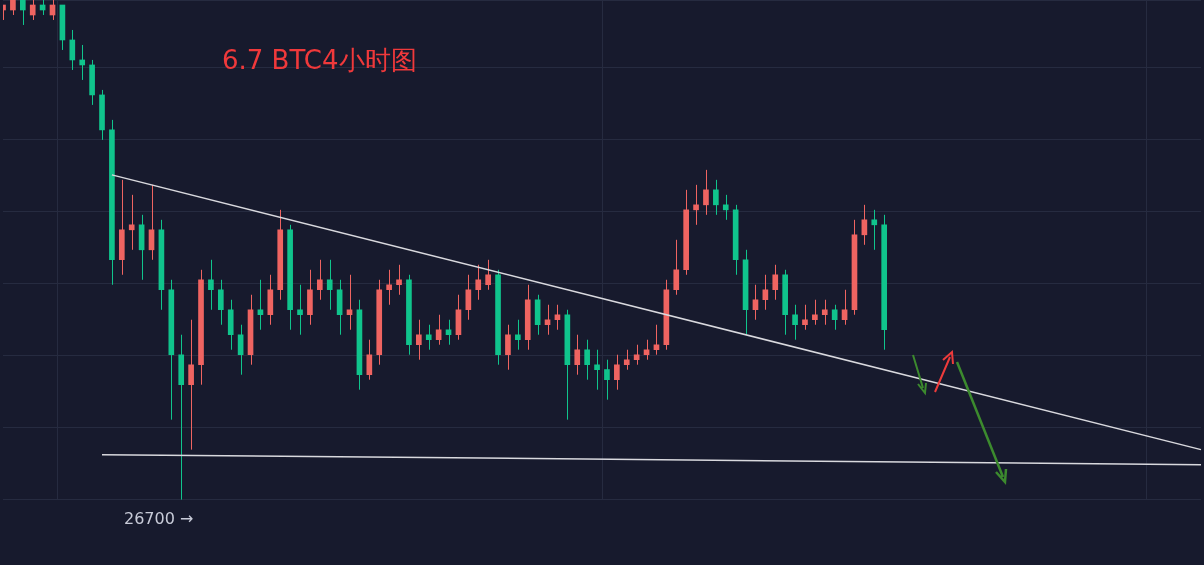 This screenshot has height=565, width=1204. I want to click on text: 26700 →, so click(159, 519).